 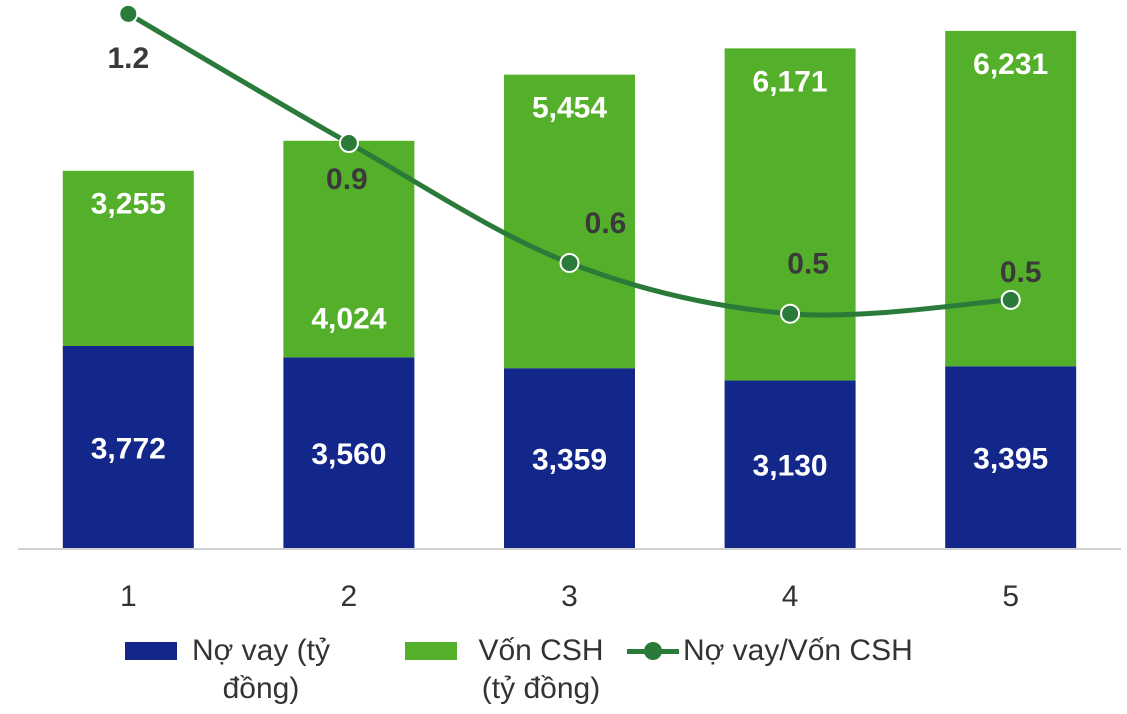 What do you see at coordinates (1010, 596) in the screenshot?
I see `x-tick-label: 5` at bounding box center [1010, 596].